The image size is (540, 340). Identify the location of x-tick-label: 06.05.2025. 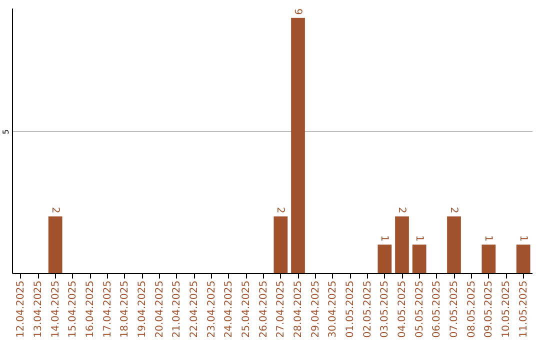
(437, 309).